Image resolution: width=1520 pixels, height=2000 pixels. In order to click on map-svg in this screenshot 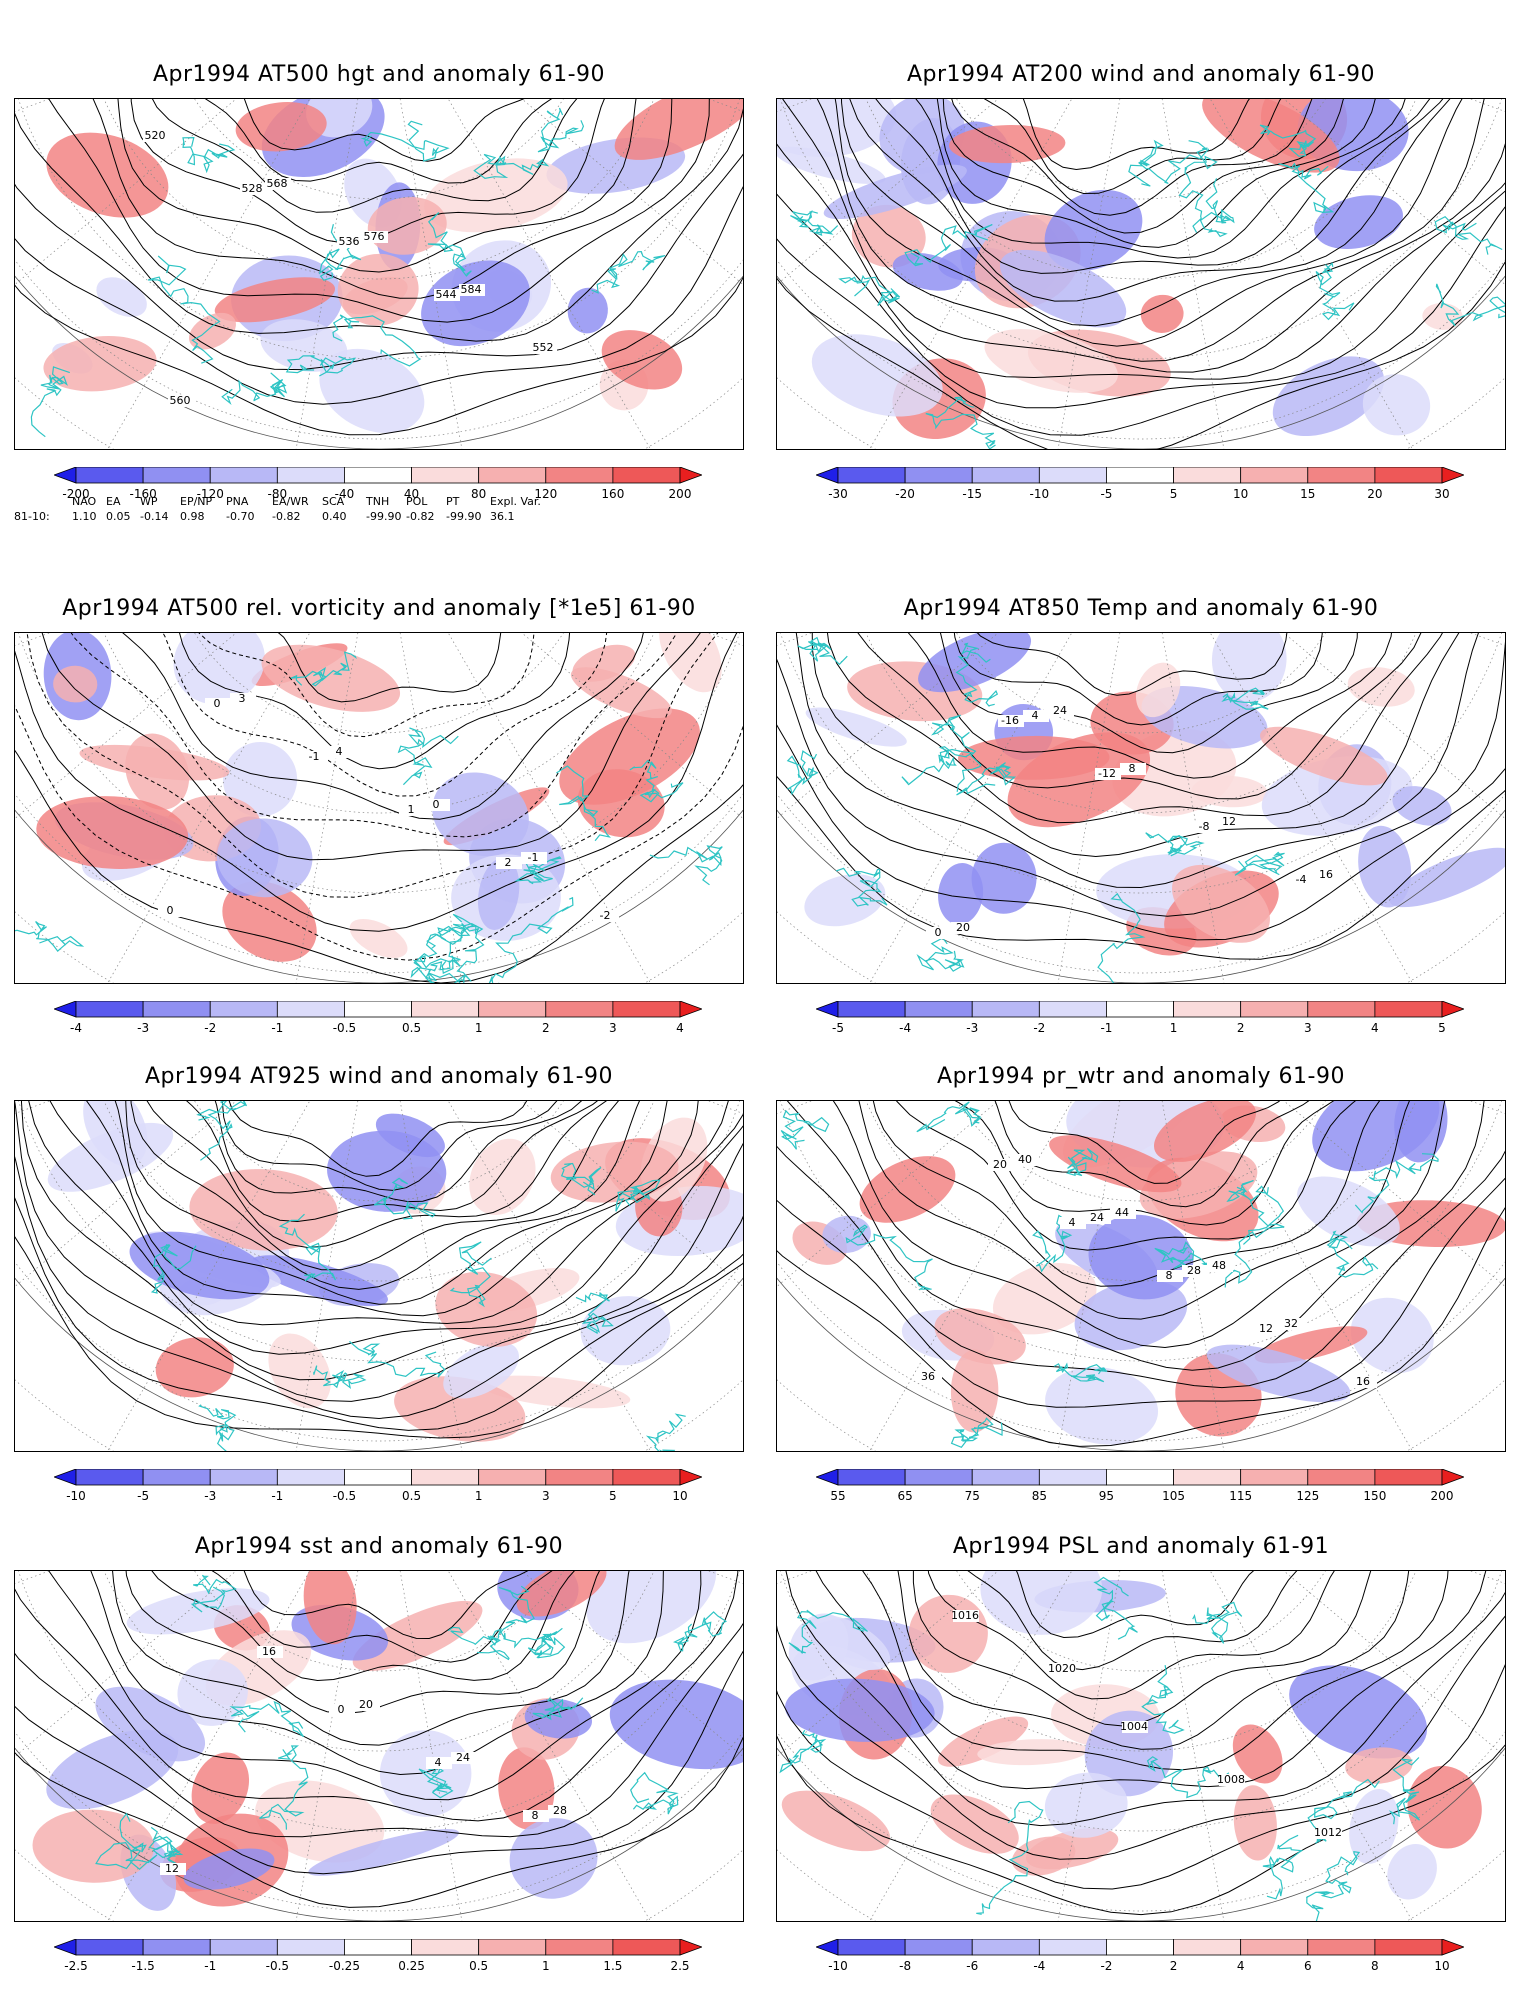, I will do `click(1141, 274)`.